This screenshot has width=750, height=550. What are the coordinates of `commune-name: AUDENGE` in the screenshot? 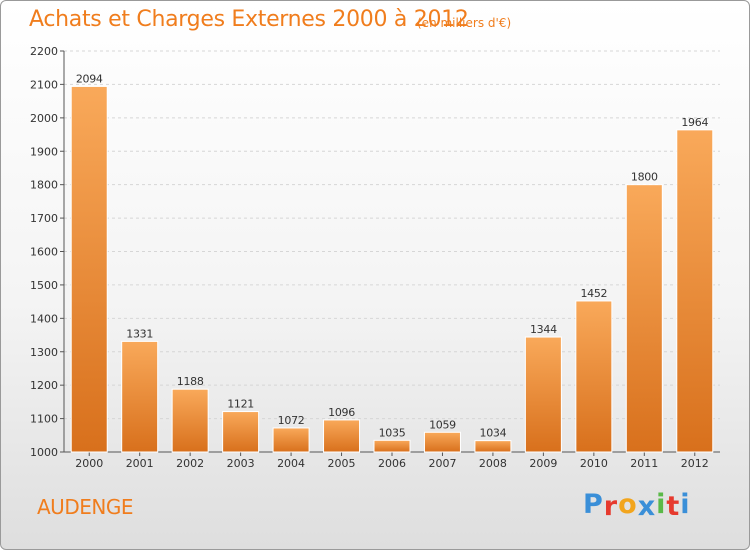 It's located at (85, 507).